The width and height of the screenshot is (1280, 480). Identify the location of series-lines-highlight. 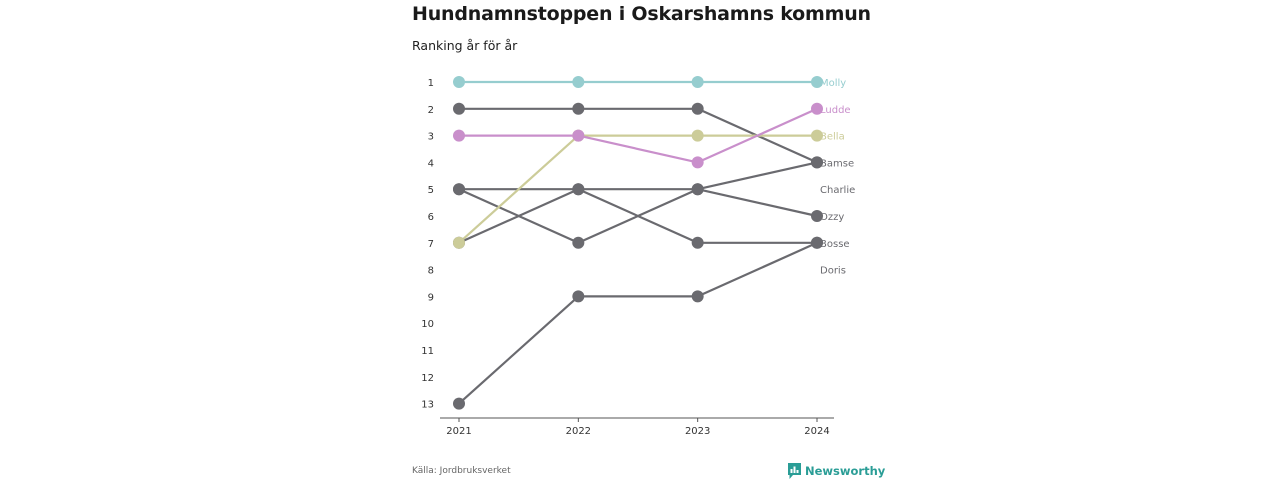
(638, 162).